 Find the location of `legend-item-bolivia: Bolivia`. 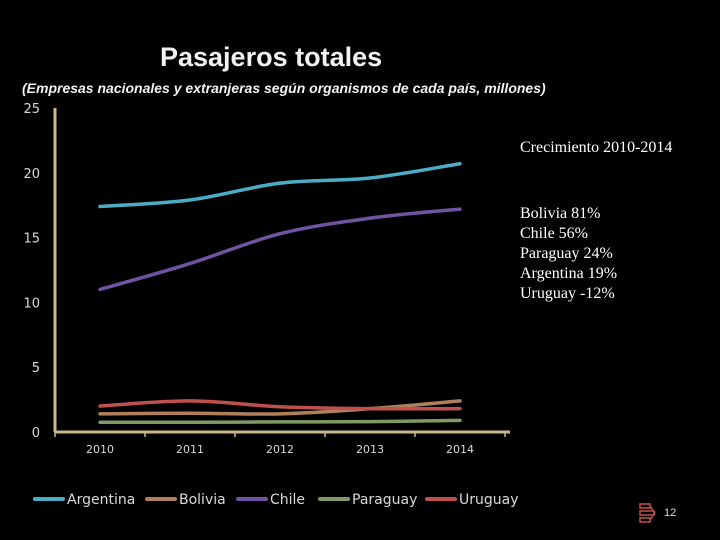

legend-item-bolivia: Bolivia is located at coordinates (185, 500).